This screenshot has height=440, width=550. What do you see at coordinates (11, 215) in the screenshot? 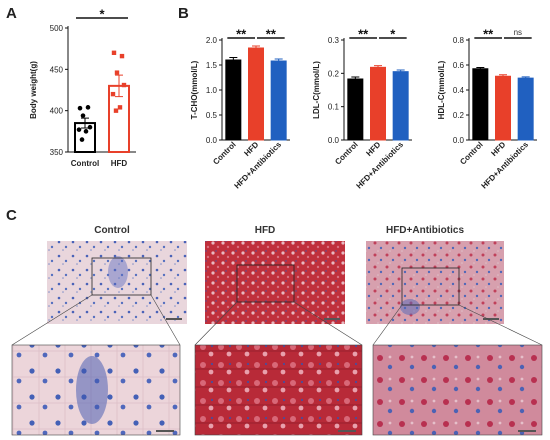
I see `panel-label-c: C` at bounding box center [11, 215].